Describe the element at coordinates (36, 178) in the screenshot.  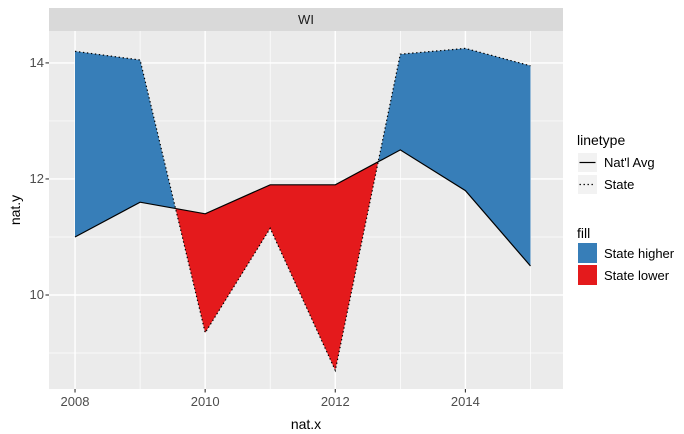
I see `y-tick-label: 12` at that location.